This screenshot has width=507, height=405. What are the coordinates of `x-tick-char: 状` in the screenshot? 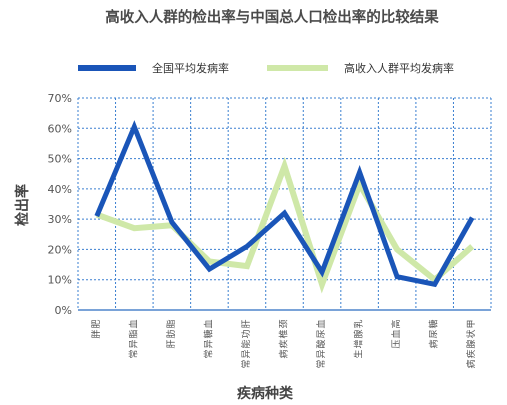 It's located at (471, 333).